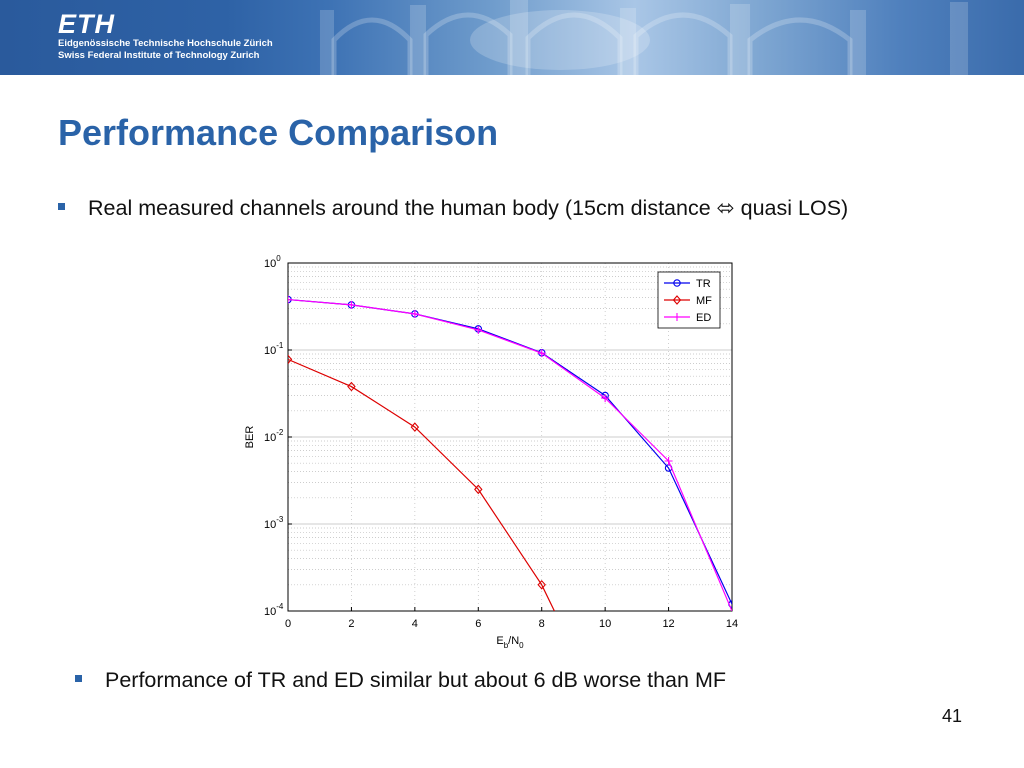 Image resolution: width=1024 pixels, height=768 pixels. I want to click on legend-entry-mf-marker, so click(677, 300).